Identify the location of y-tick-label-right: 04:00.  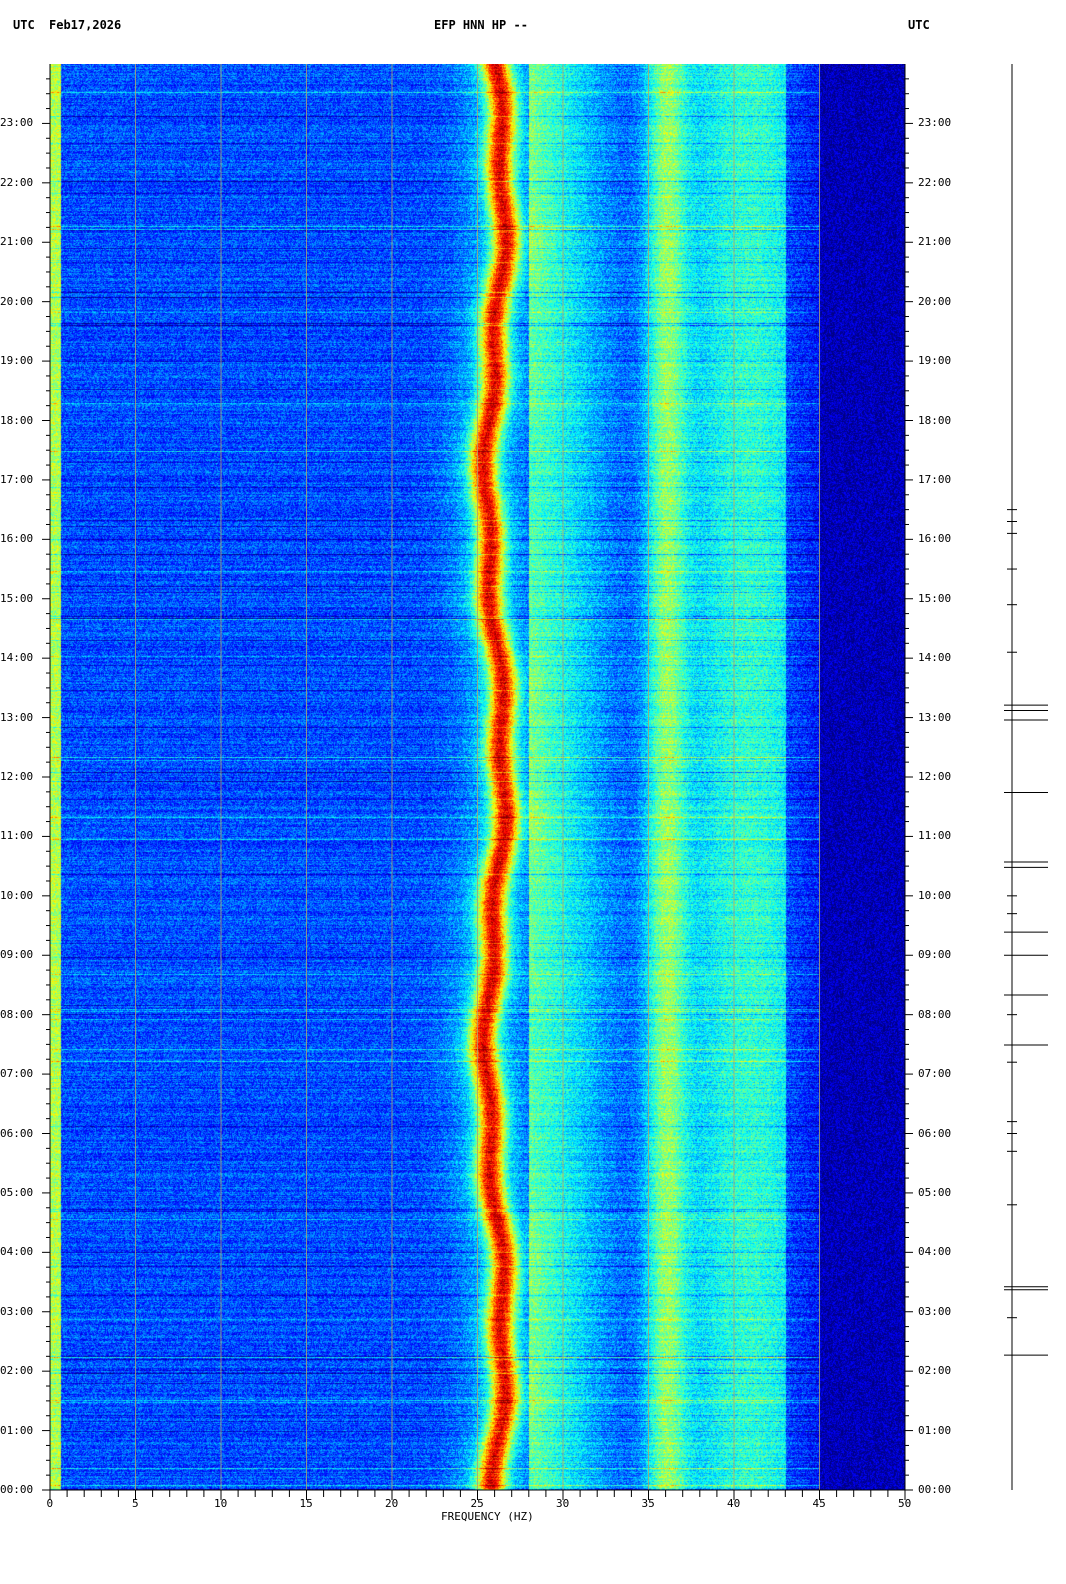
(935, 1252).